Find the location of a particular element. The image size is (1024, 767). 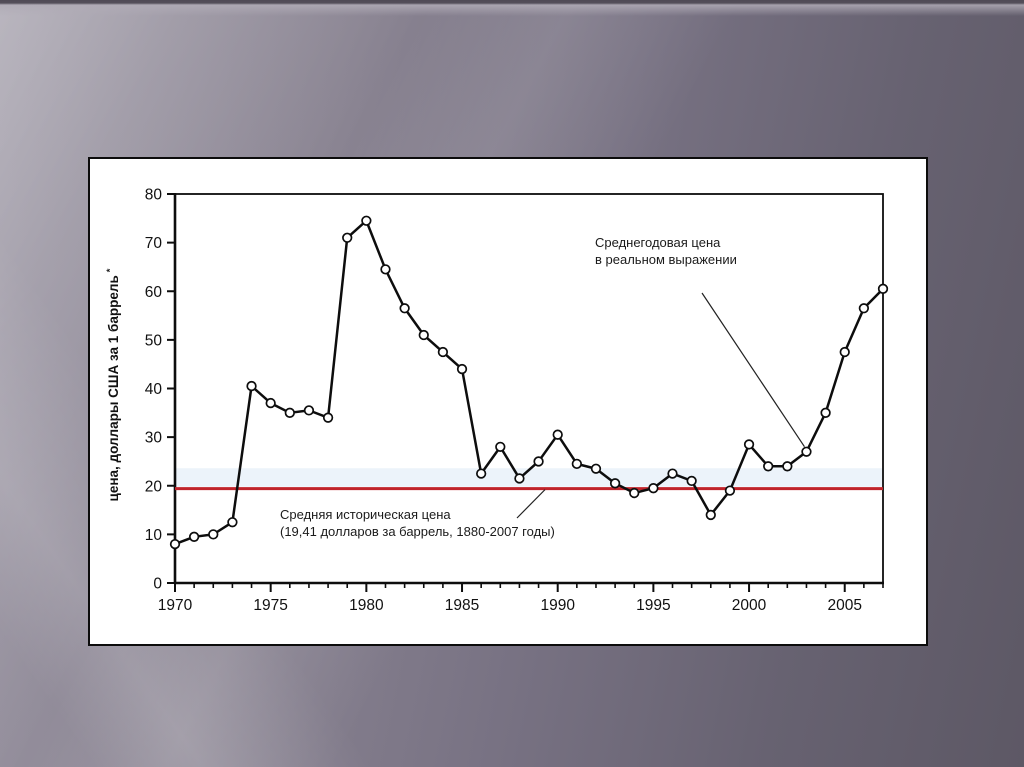

x-tick-label: 1975 is located at coordinates (270, 605).